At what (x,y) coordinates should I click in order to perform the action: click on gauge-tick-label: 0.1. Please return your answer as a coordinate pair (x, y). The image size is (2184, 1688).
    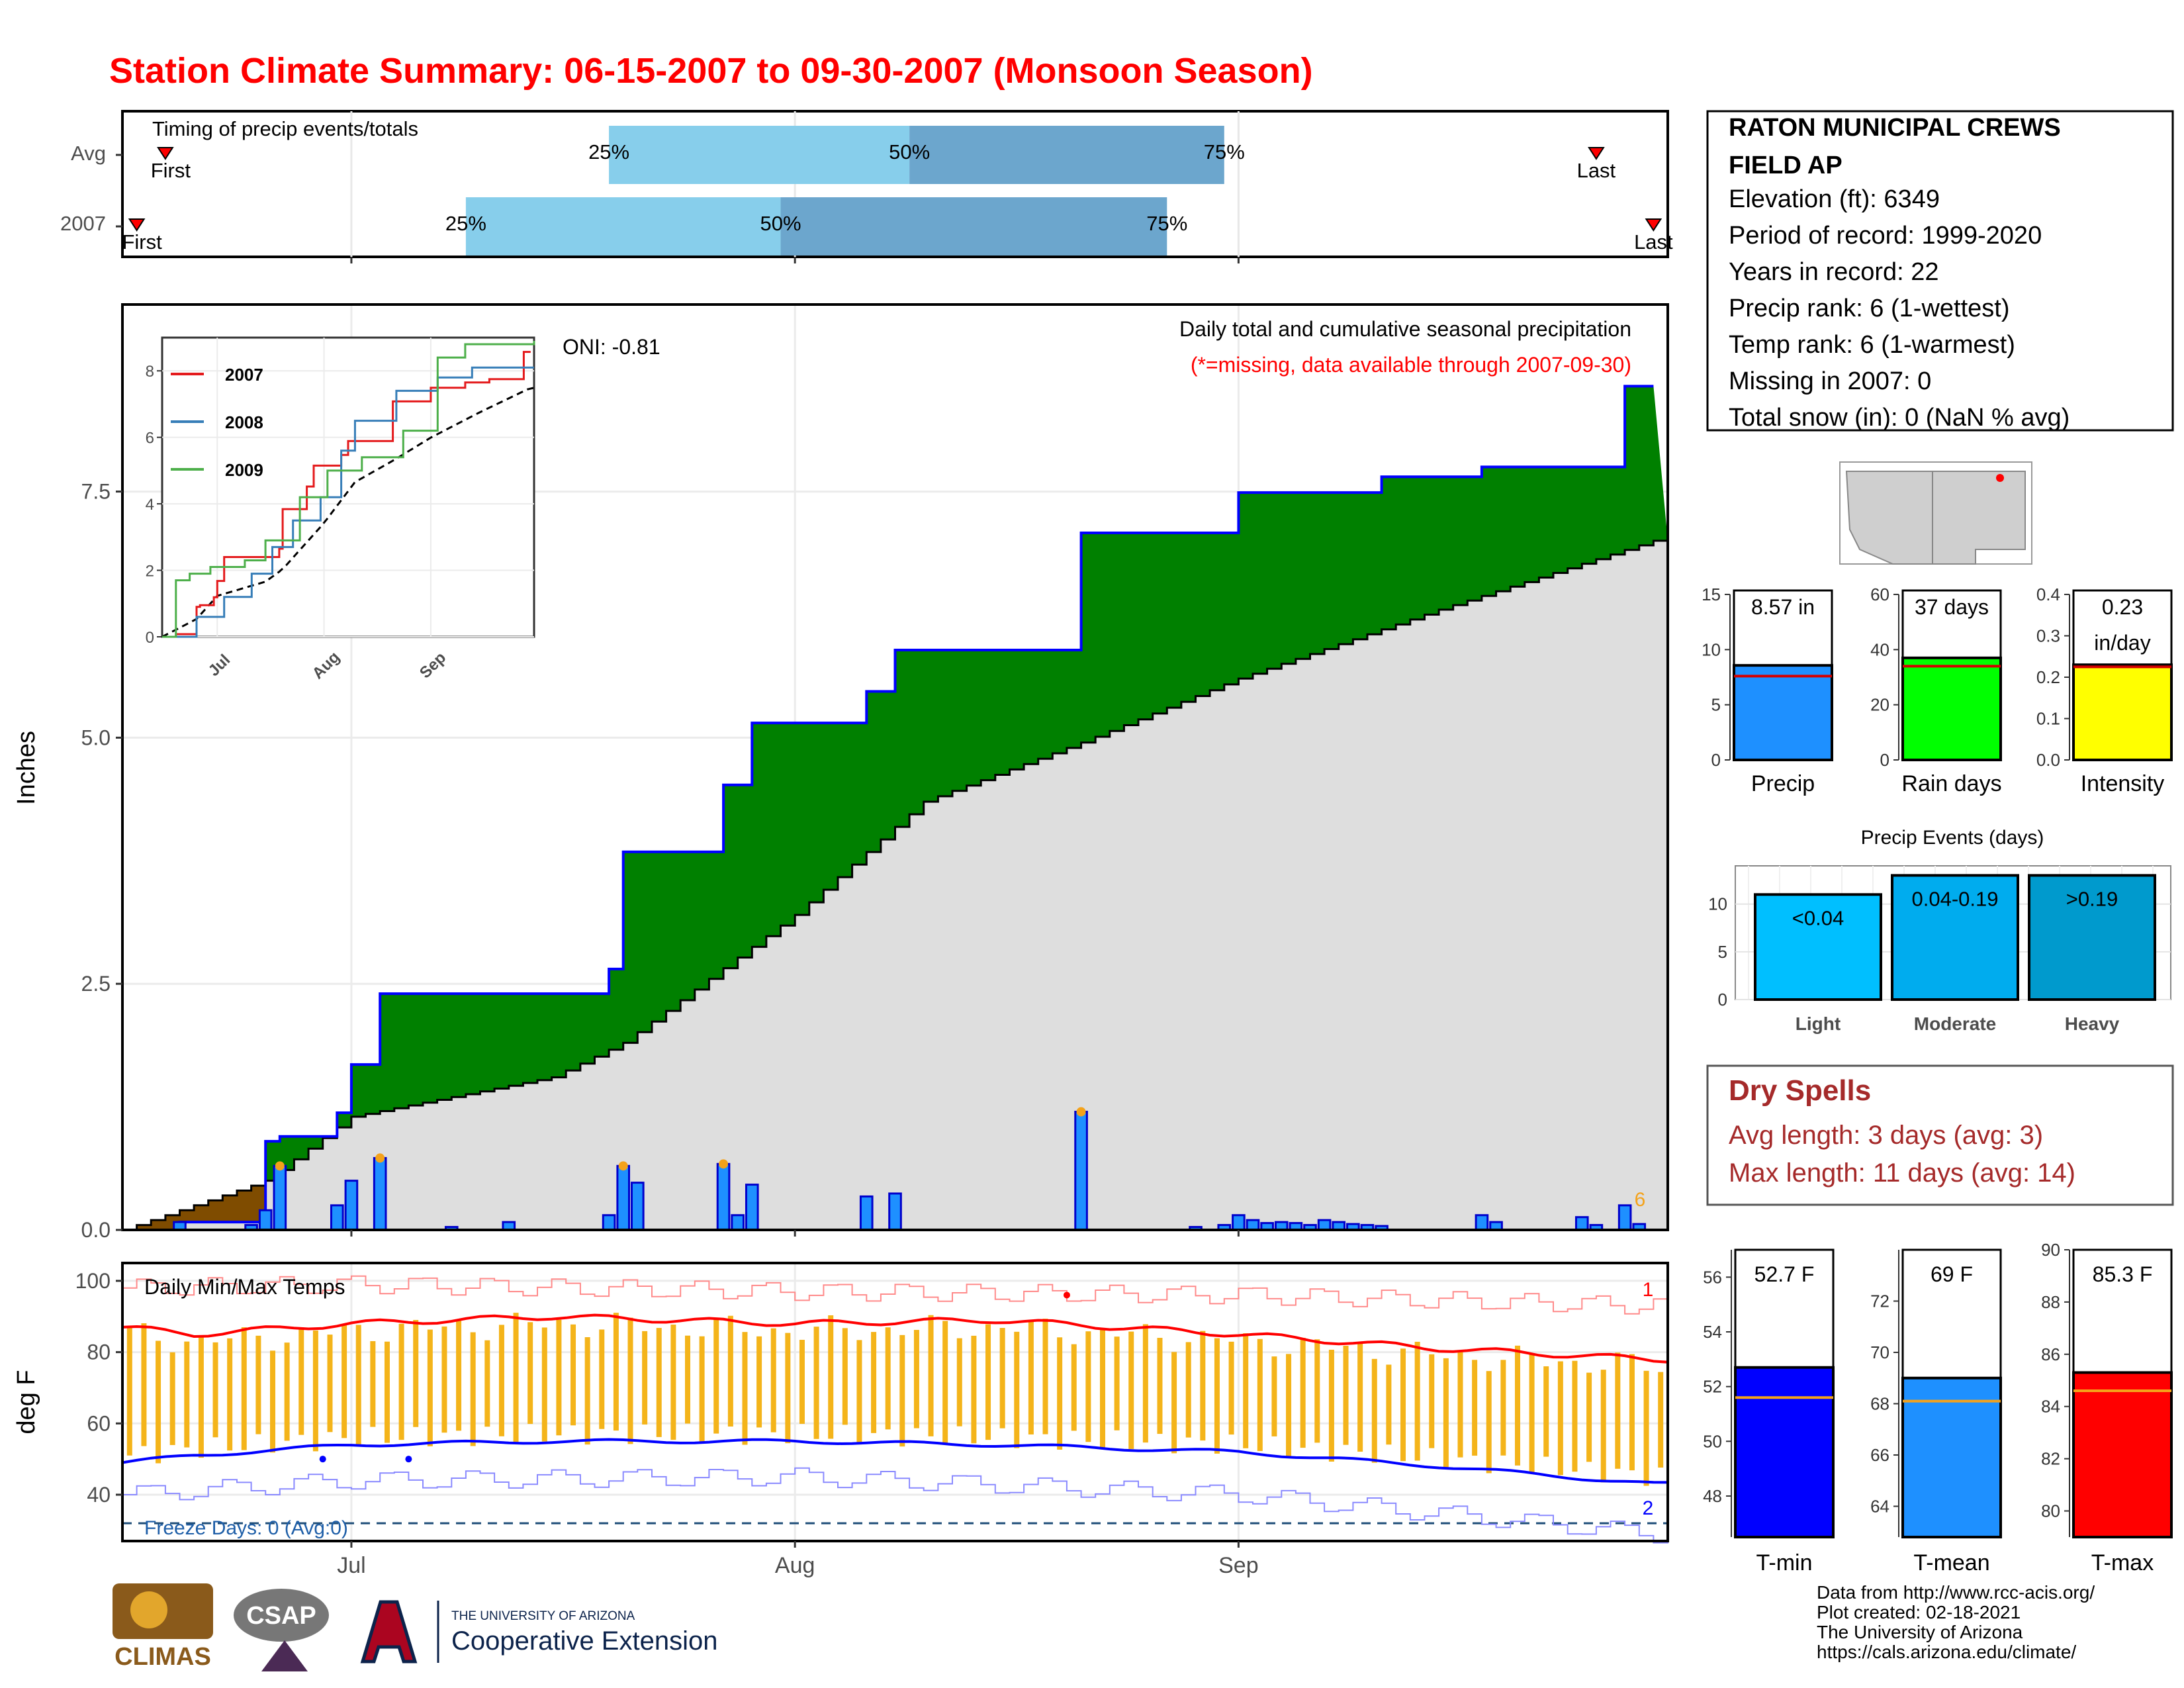
    Looking at the image, I should click on (2048, 719).